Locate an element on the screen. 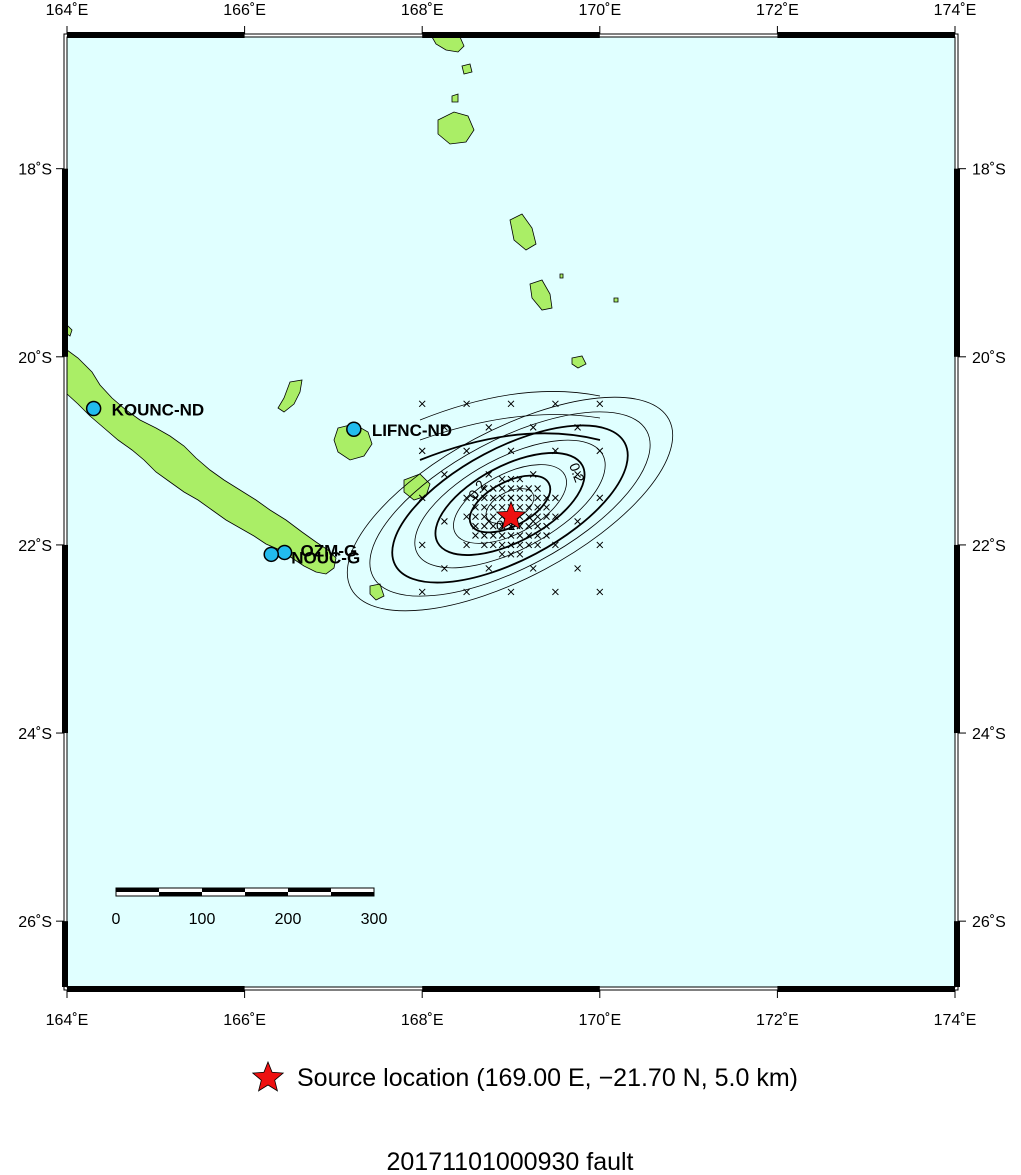  lat-label-left: 26˚S is located at coordinates (35, 922).